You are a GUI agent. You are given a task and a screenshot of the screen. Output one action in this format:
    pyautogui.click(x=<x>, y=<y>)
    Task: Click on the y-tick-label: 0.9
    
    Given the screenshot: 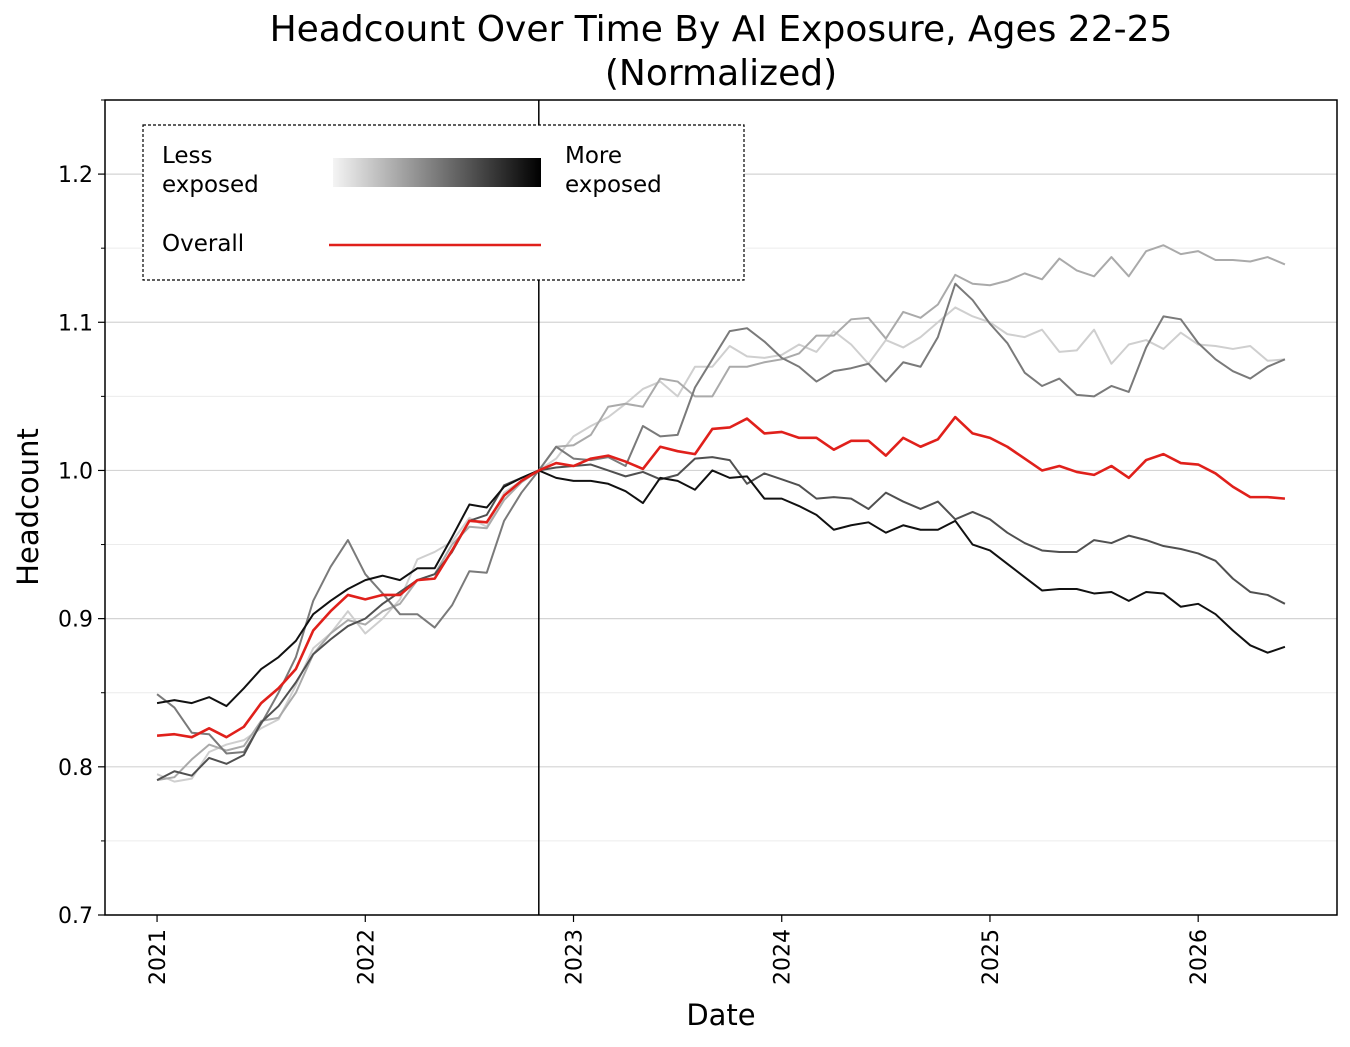 What is the action you would take?
    pyautogui.click(x=75, y=620)
    